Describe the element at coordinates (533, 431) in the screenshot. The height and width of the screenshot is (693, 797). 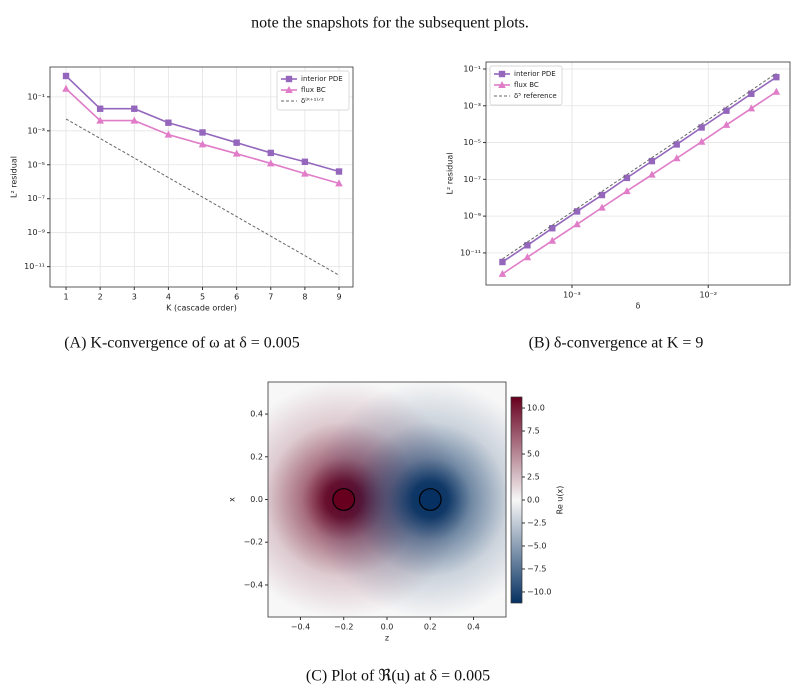
I see `colorbar-tick-label: 7.5` at that location.